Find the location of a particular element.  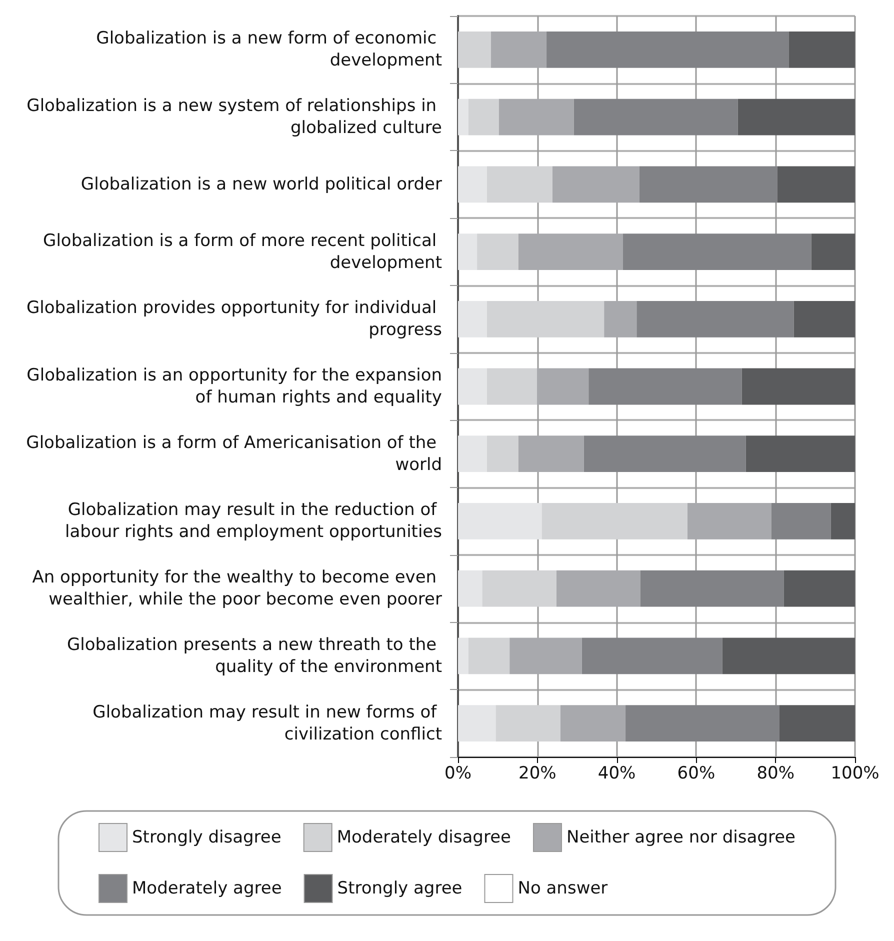

legend-label: Moderately disagree is located at coordinates (423, 838).